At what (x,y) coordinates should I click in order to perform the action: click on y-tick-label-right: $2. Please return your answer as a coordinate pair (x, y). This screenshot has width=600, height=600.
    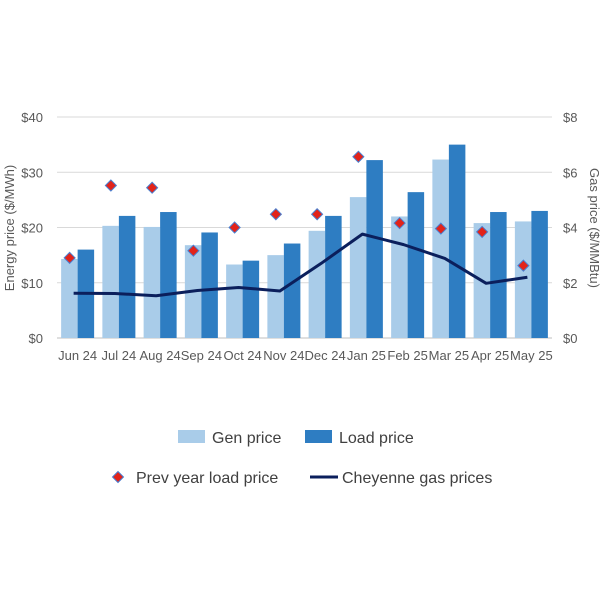
    Looking at the image, I should click on (570, 283).